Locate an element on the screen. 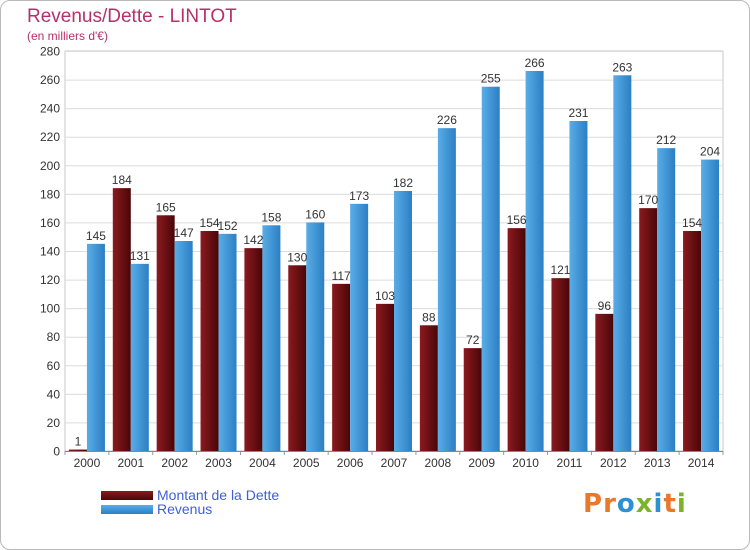  x-tick-label: 2005 is located at coordinates (306, 463).